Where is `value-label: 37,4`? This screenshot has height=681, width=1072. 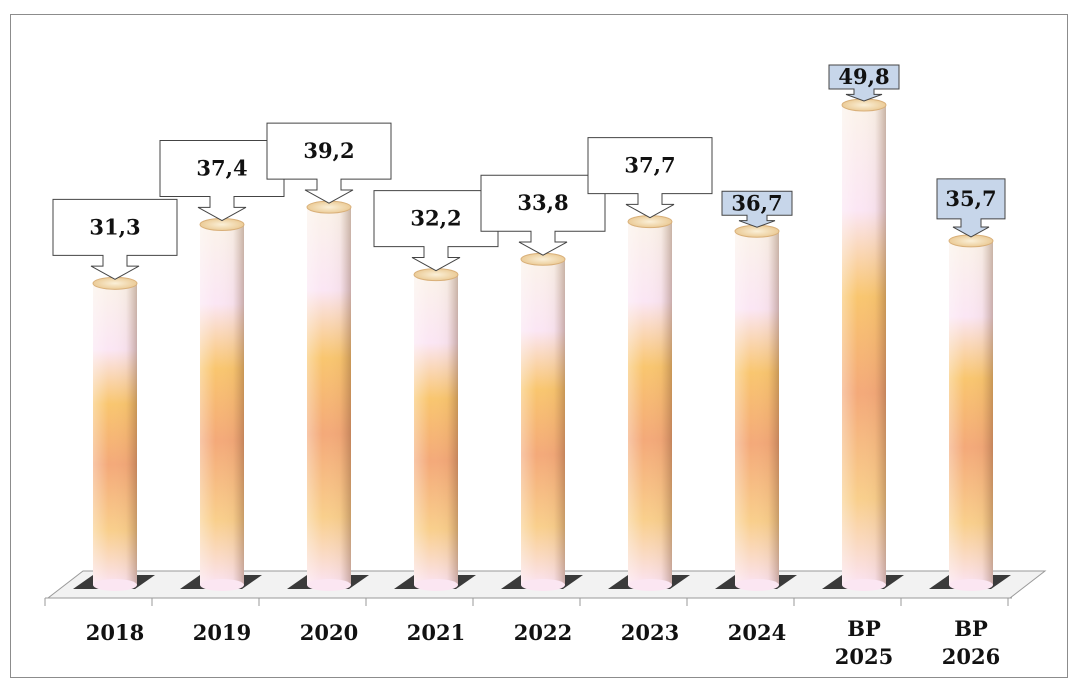 value-label: 37,4 is located at coordinates (221, 168).